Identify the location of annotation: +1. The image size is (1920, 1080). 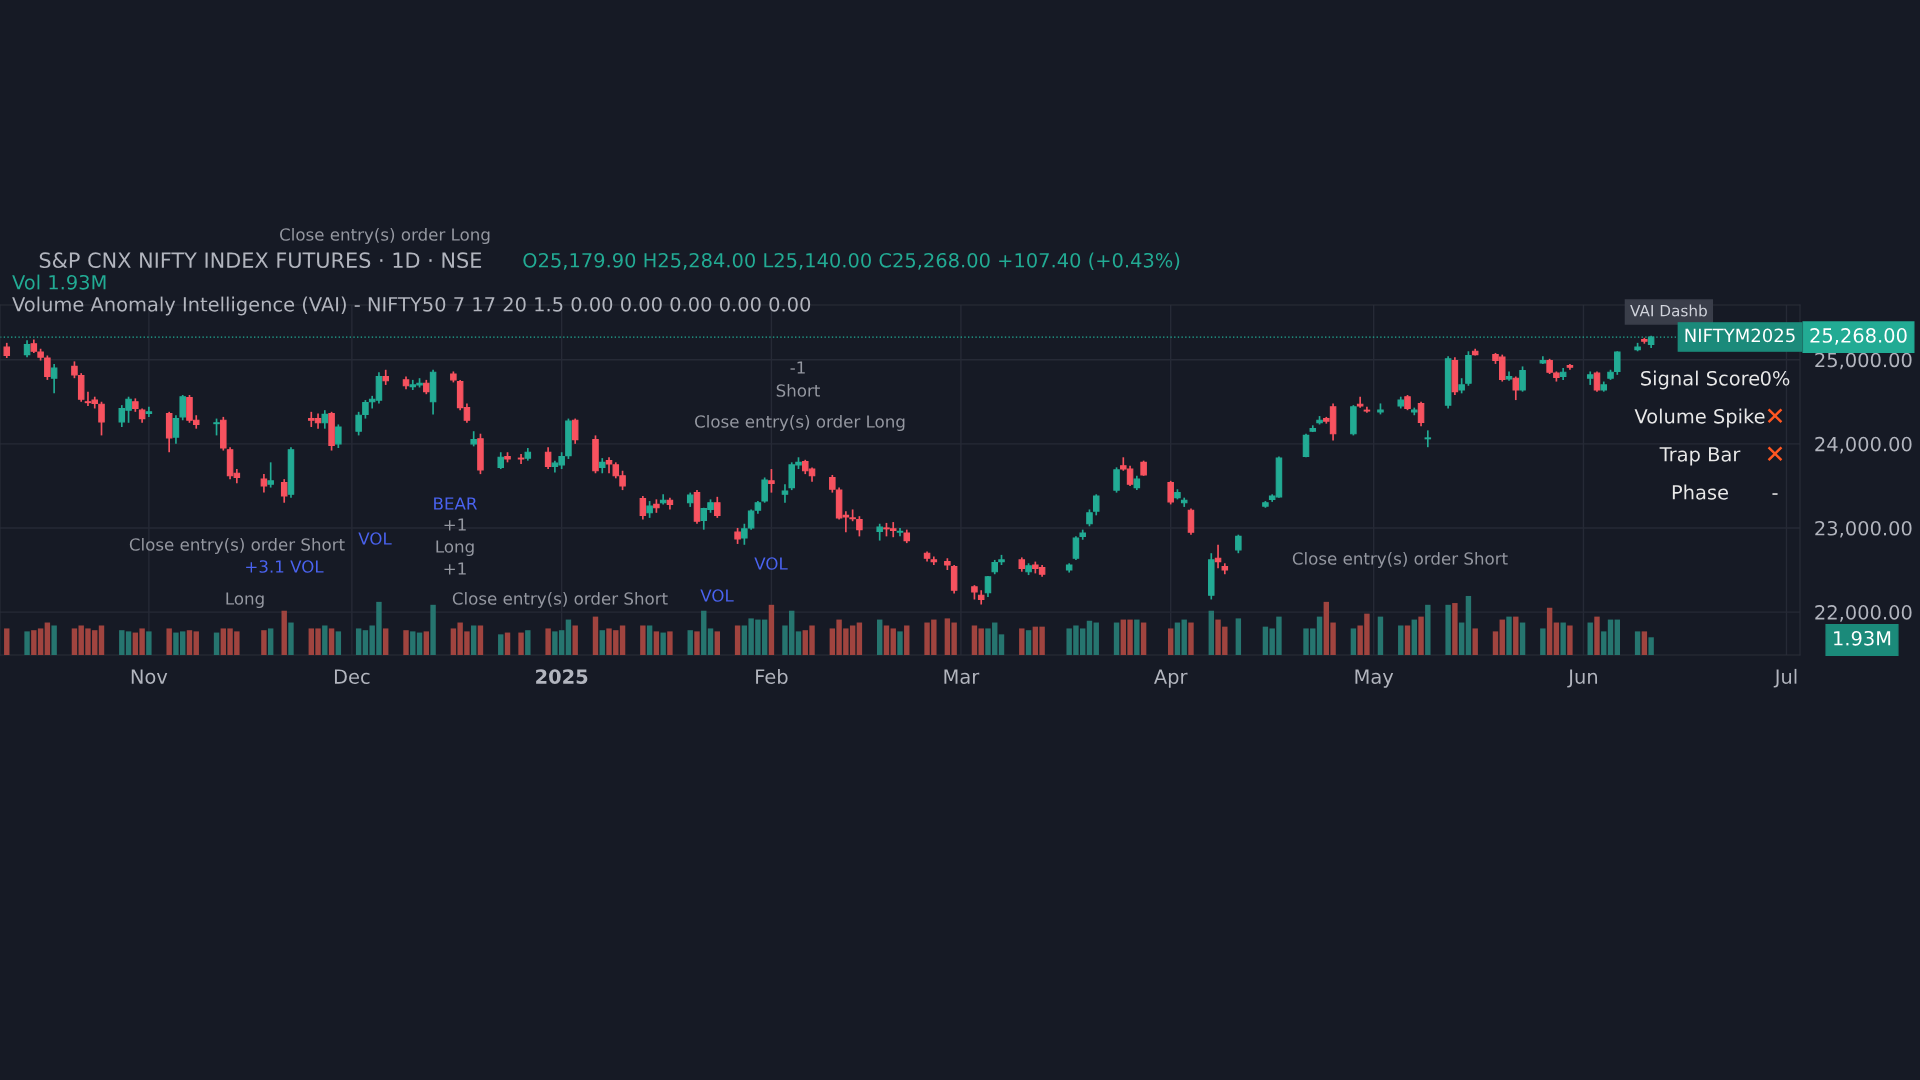
(455, 568).